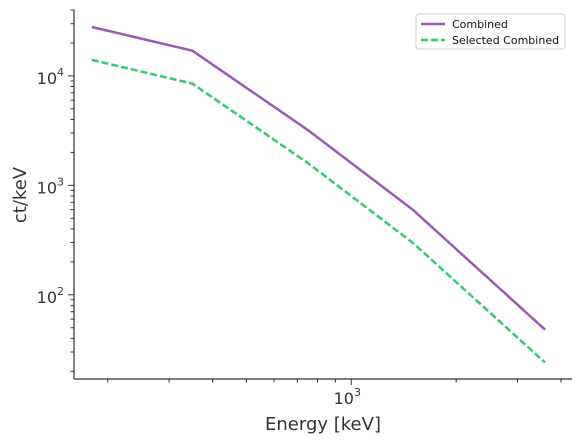 The height and width of the screenshot is (443, 580). What do you see at coordinates (323, 424) in the screenshot?
I see `x-axis-label: Energy [keV]` at bounding box center [323, 424].